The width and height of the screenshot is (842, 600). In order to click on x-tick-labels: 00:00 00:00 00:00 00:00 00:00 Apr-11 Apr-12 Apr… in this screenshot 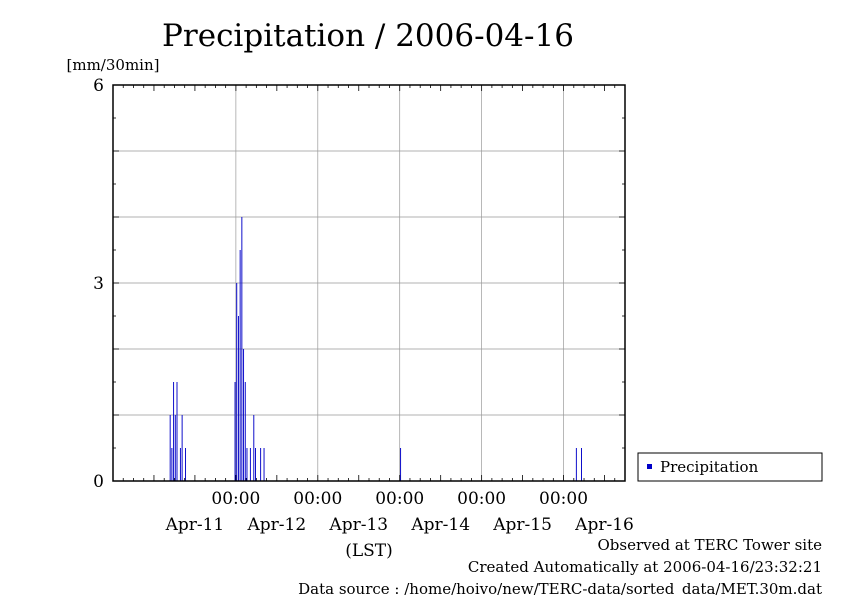, I will do `click(399, 512)`.